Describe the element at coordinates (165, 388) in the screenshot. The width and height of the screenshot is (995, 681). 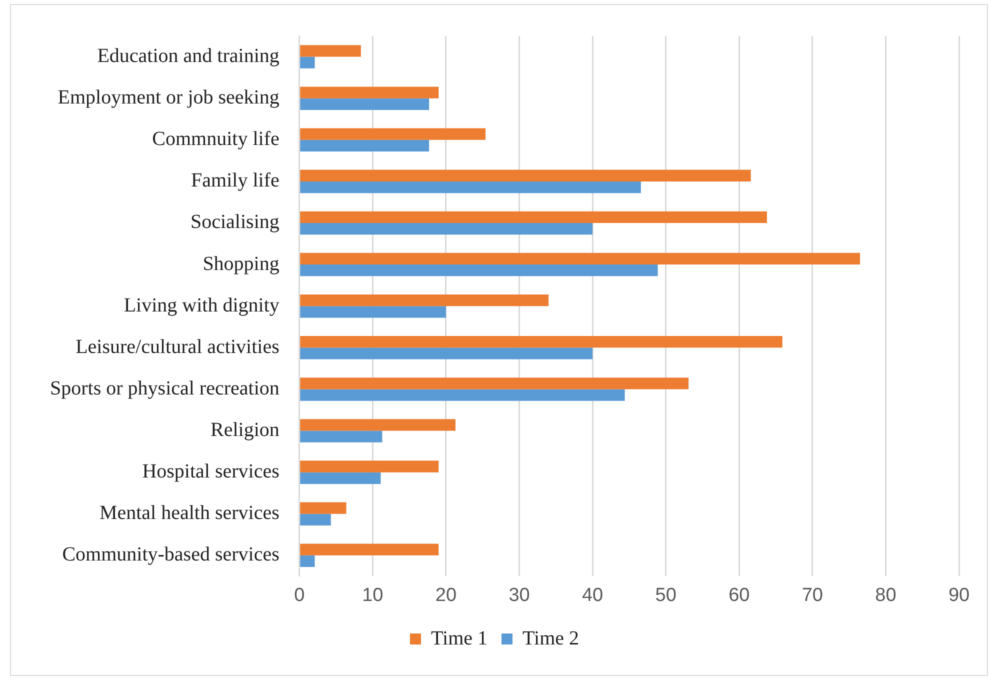
I see `y-tick-label: Sports or physical recreation` at that location.